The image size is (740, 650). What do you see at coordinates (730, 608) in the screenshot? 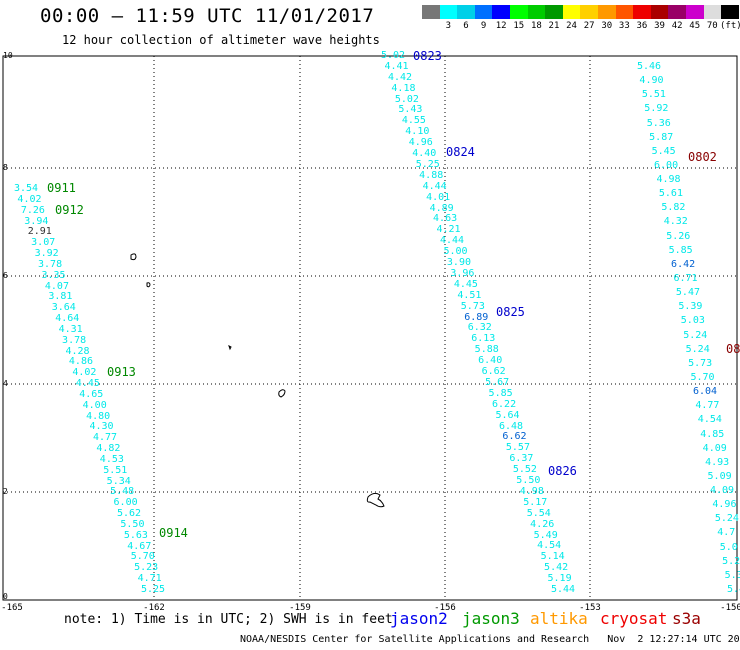
I see `x-axis-tick-label: -150` at bounding box center [730, 608].